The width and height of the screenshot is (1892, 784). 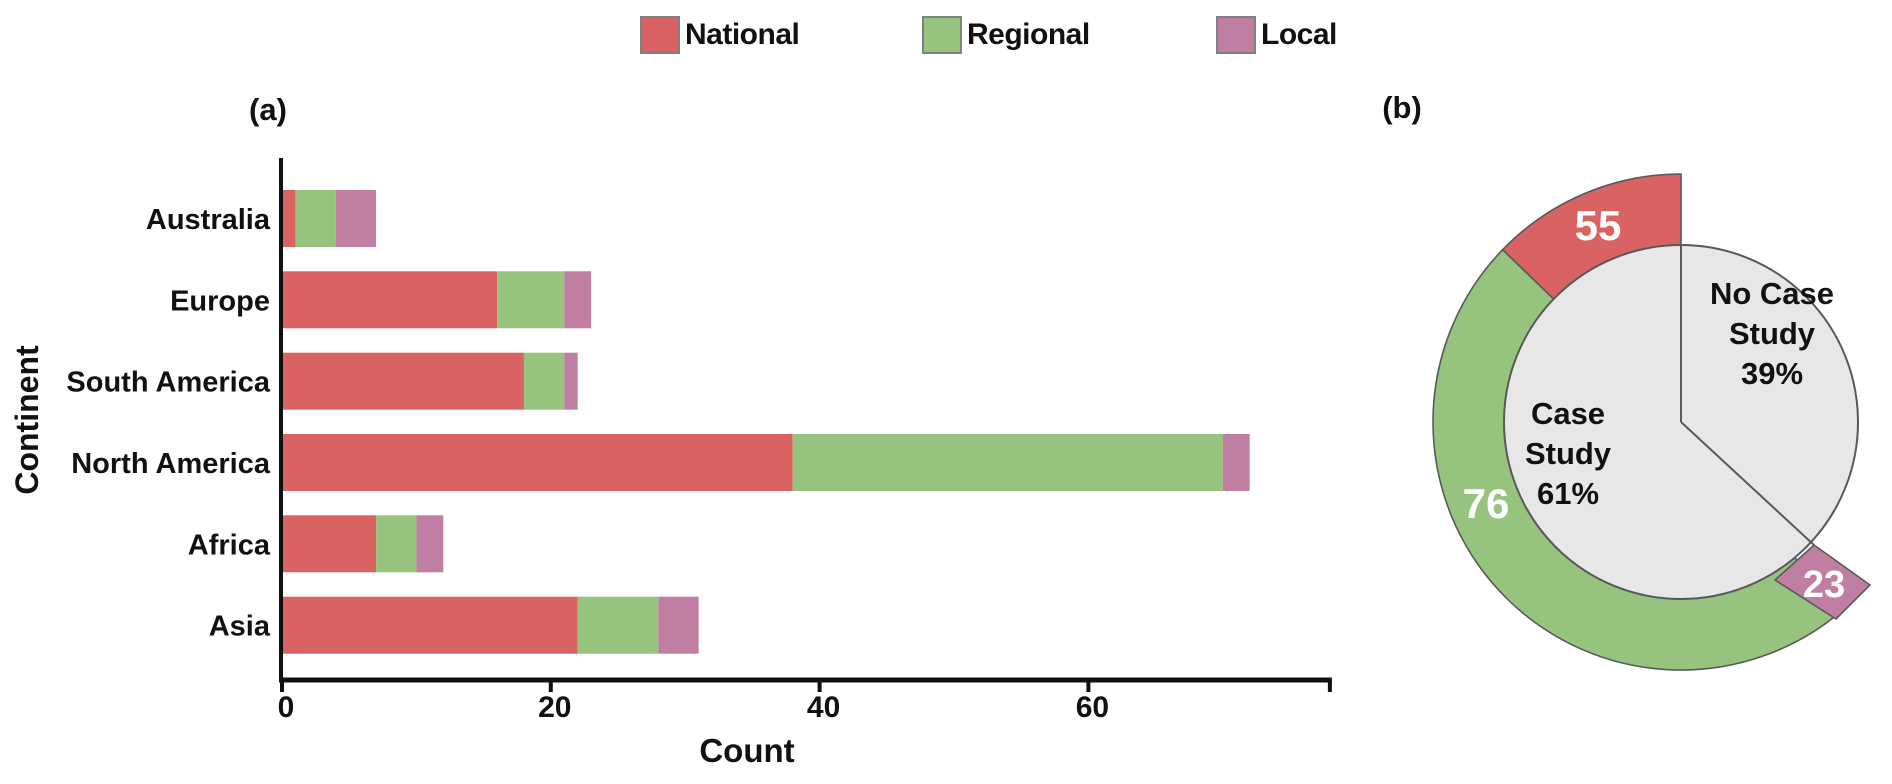 I want to click on legend-item-national: National, so click(x=720, y=35).